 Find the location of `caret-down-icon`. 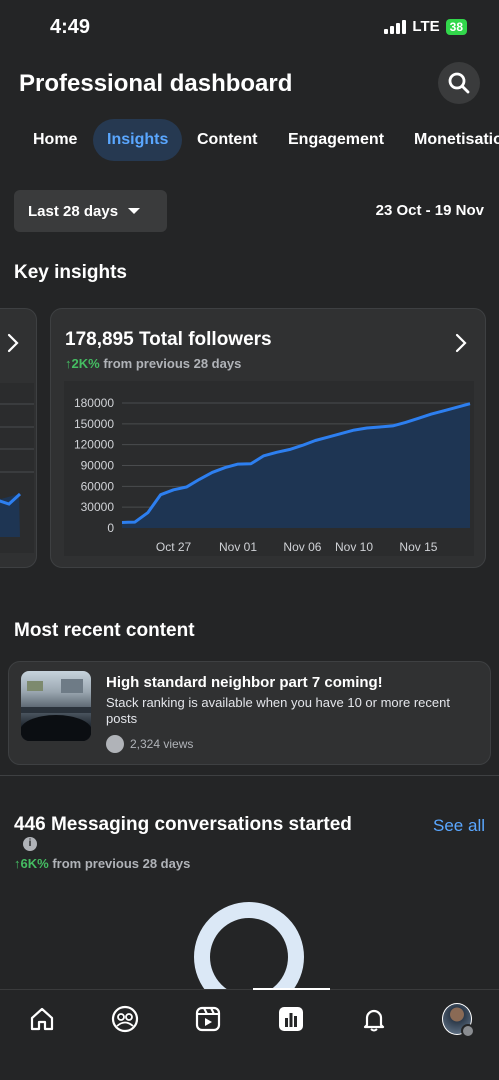

caret-down-icon is located at coordinates (134, 211).